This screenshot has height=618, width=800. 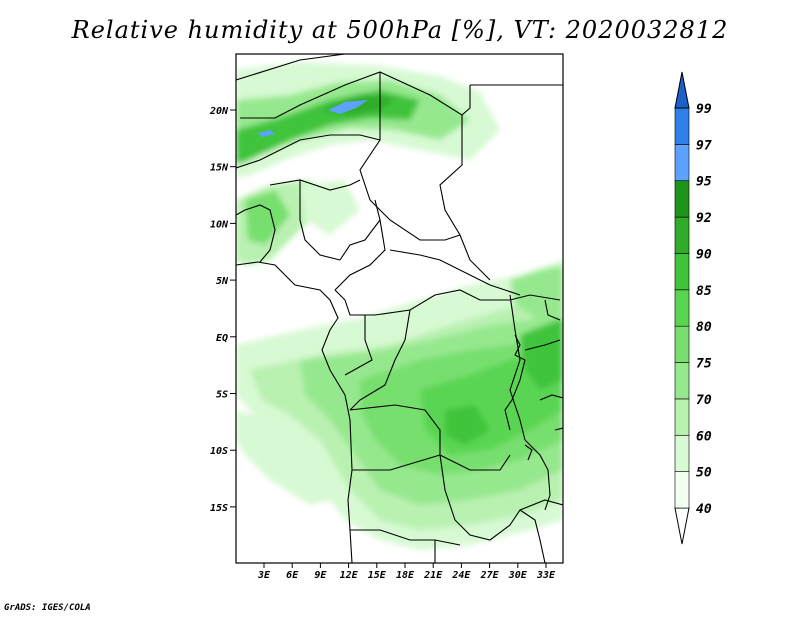 I want to click on colorbar-label: 60, so click(x=704, y=436).